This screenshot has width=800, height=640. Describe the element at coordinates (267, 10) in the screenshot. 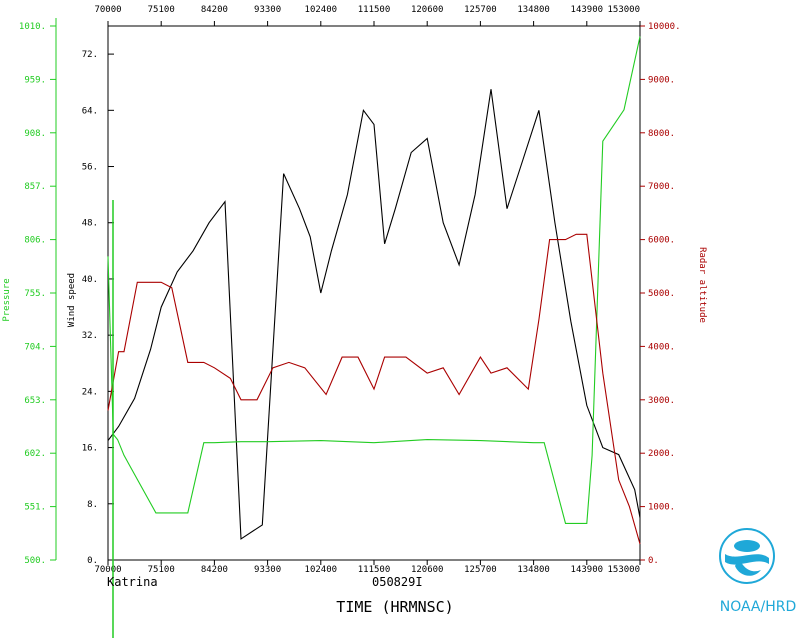

I see `x-tick-label-top: 93300` at that location.